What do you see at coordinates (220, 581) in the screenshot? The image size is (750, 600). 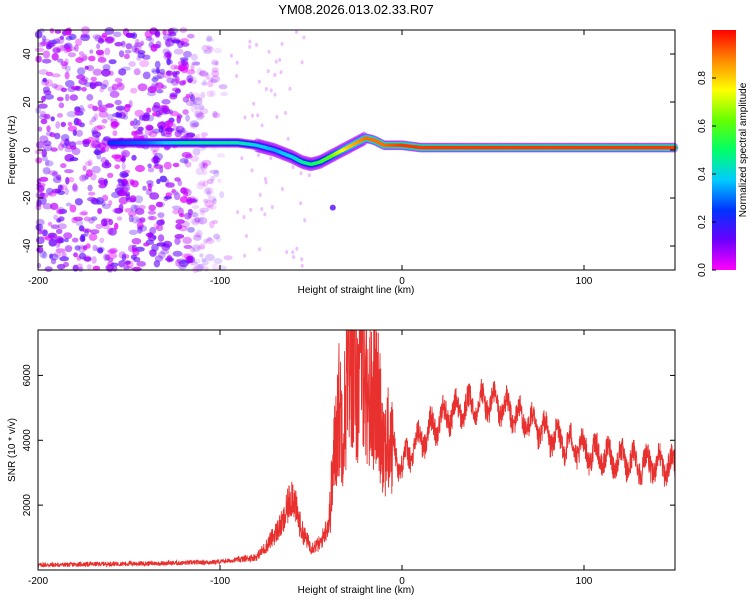 I see `snr-x-tick-label: -100` at bounding box center [220, 581].